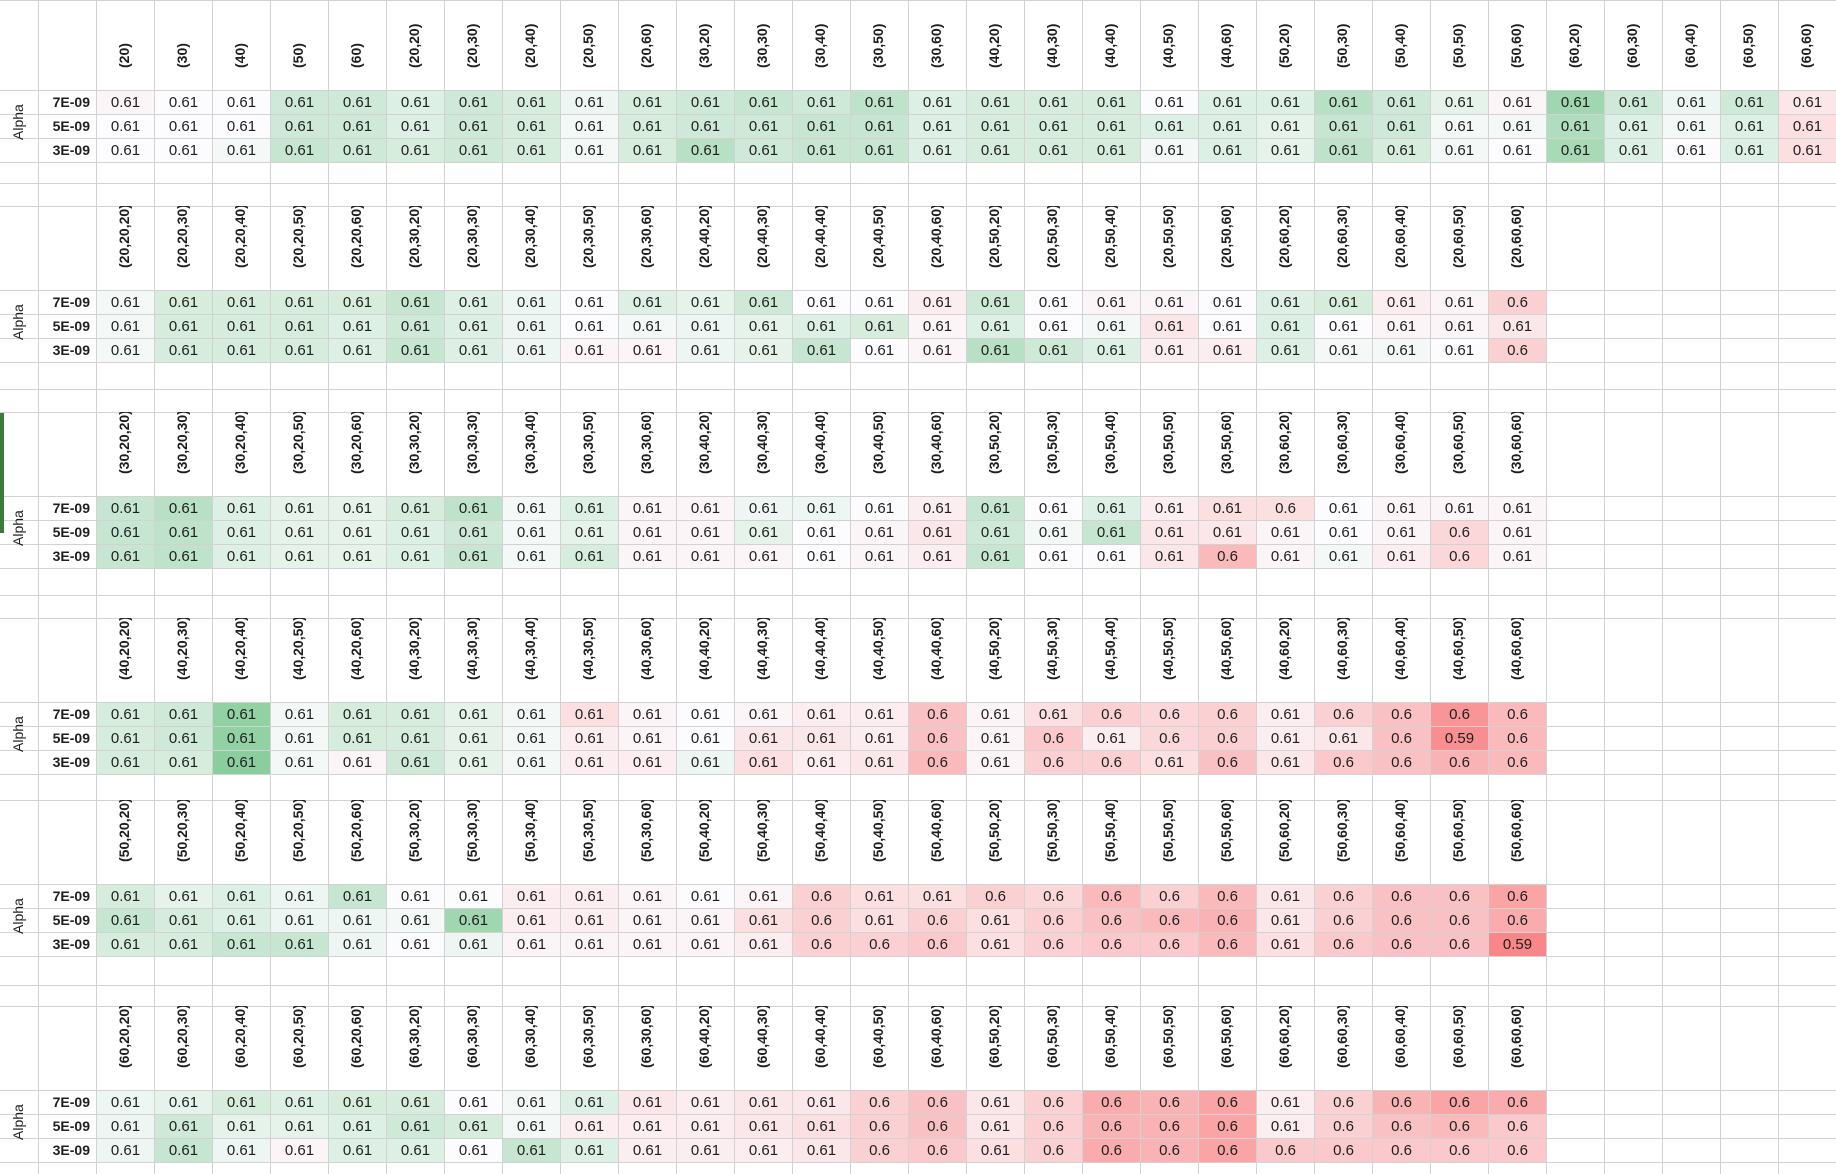 This screenshot has width=1836, height=1174. Describe the element at coordinates (1285, 660) in the screenshot. I see `column-header: (40,60,20)` at that location.